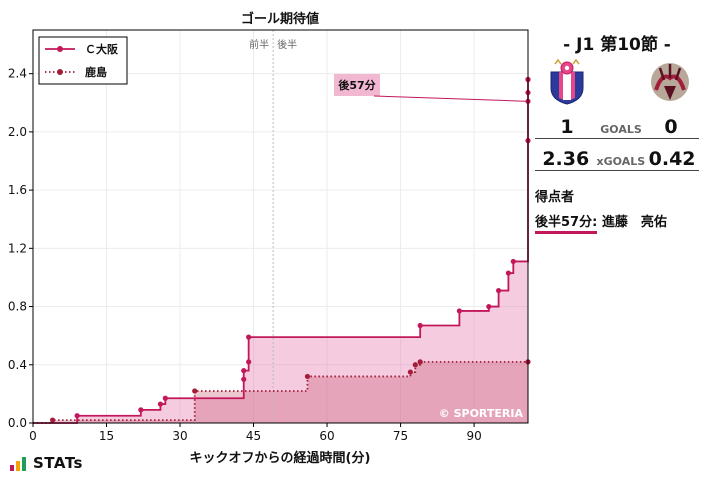  Describe the element at coordinates (33, 436) in the screenshot. I see `x-tick-label: 0` at that location.